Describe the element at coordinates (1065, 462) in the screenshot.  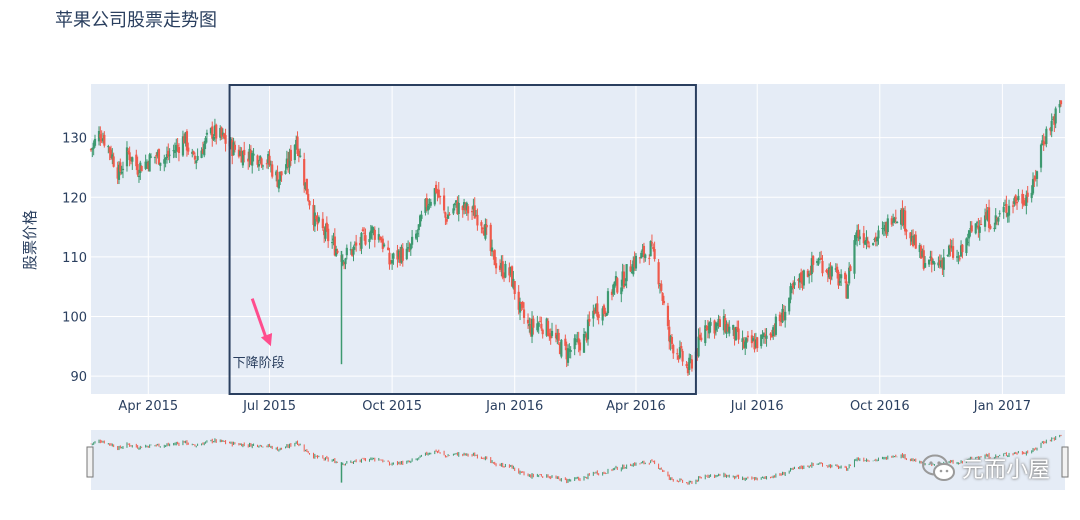
I see `range-slider-right-handle` at that location.